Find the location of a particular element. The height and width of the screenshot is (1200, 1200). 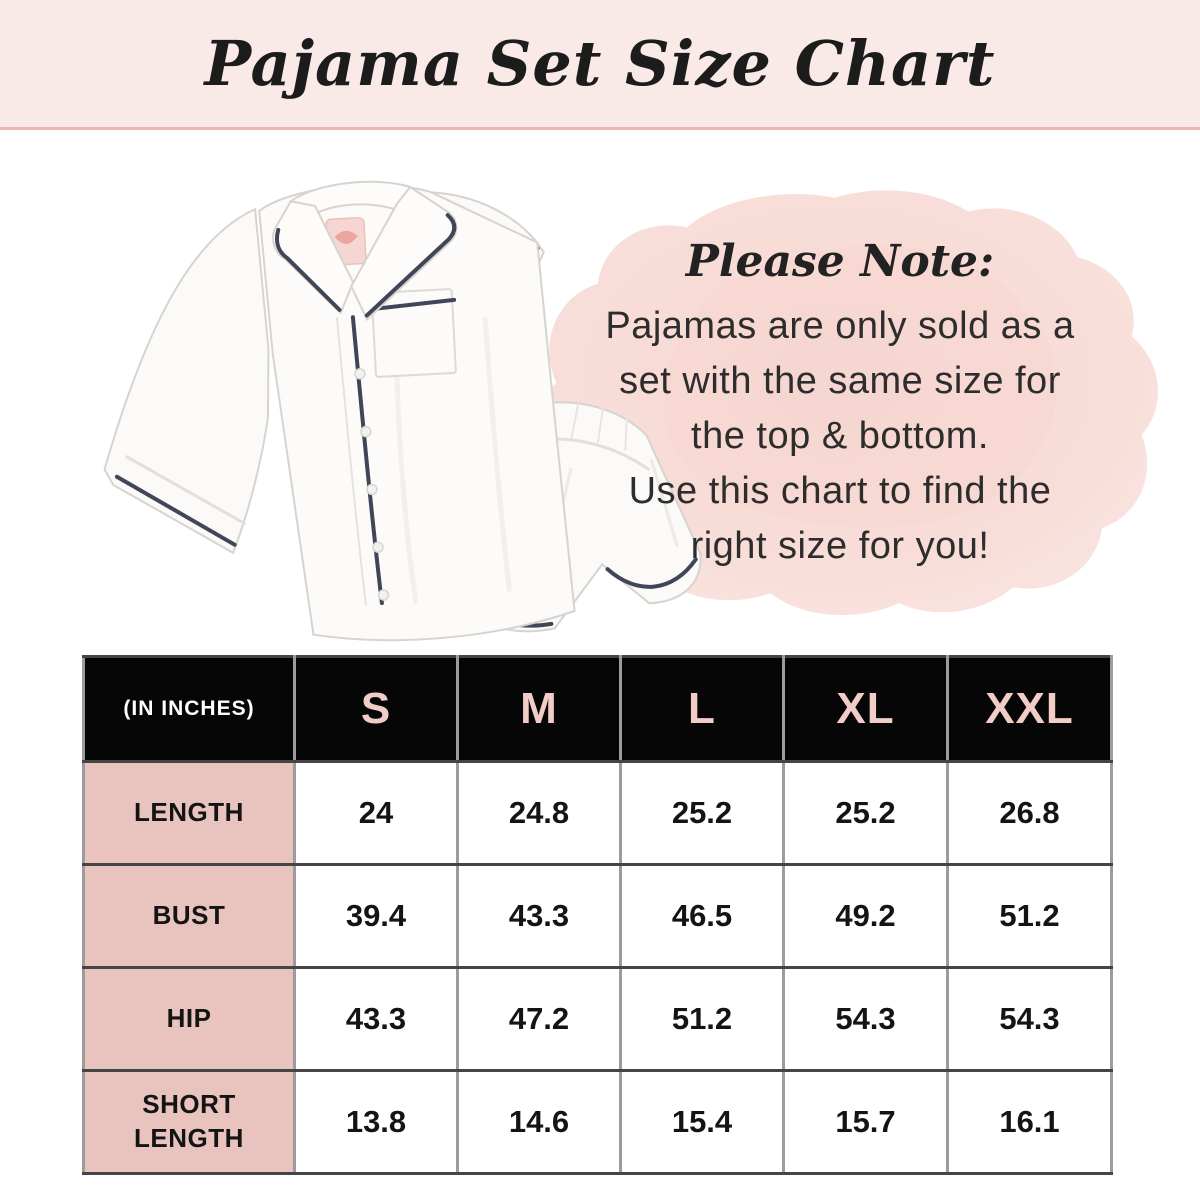

size-header-l: L is located at coordinates (702, 709).